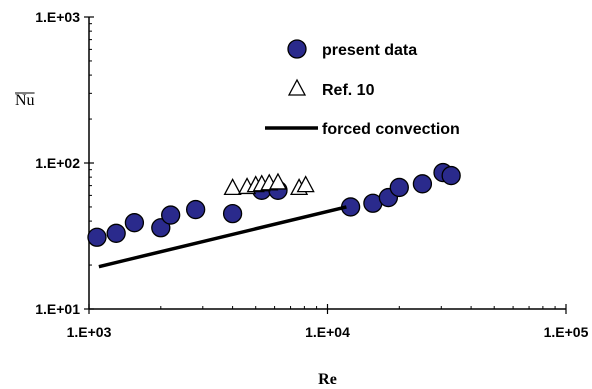  Describe the element at coordinates (25, 100) in the screenshot. I see `y-axis-title: Nu` at that location.